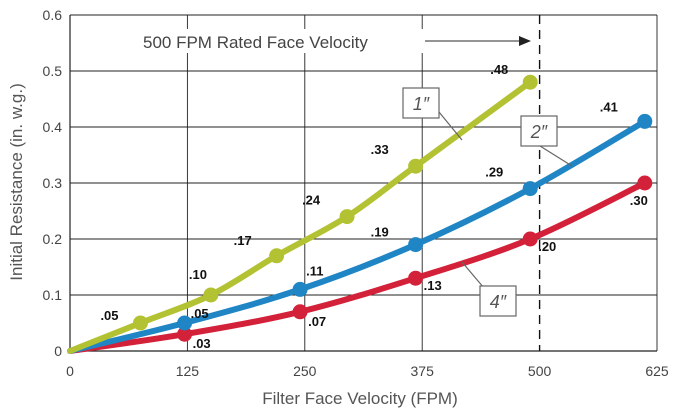 Image resolution: width=681 pixels, height=415 pixels. I want to click on data-label: .48, so click(499, 69).